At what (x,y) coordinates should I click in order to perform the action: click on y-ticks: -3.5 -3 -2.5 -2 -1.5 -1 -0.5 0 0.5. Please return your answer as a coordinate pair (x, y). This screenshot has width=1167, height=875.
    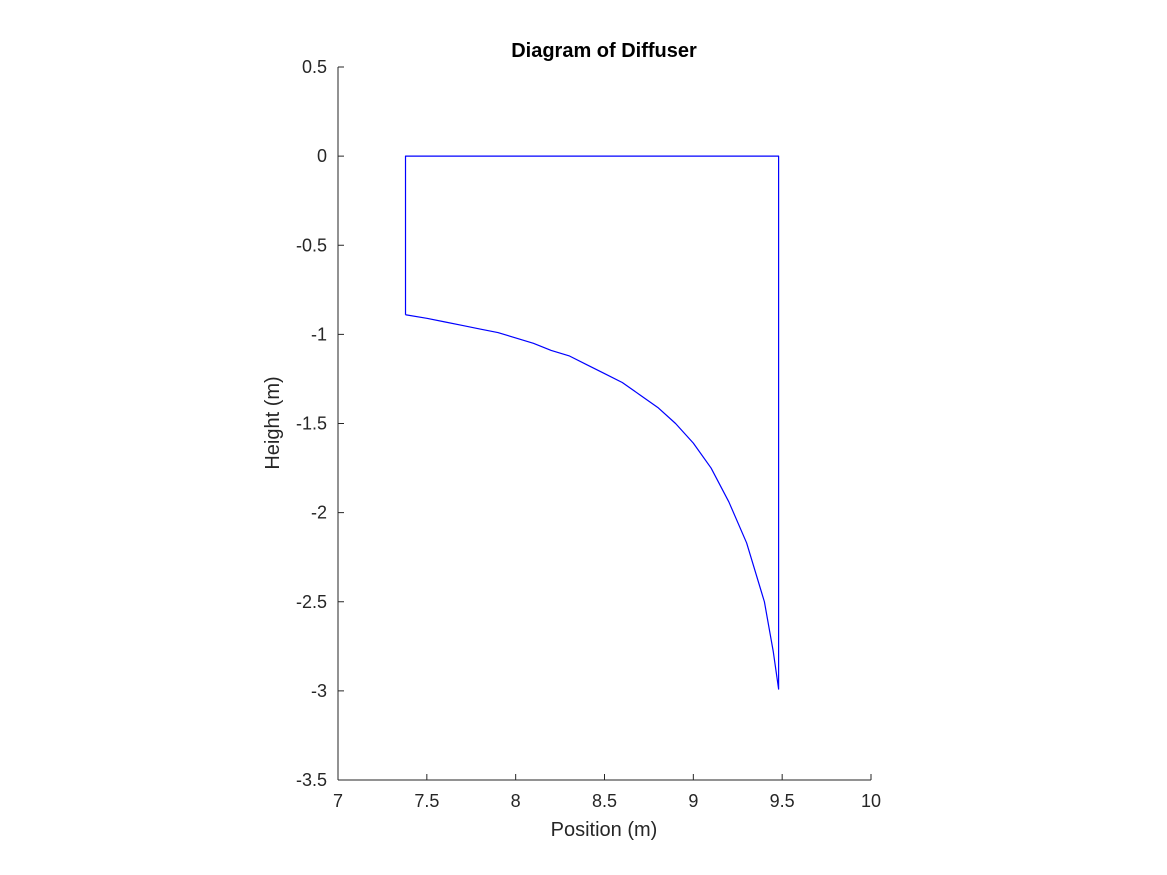
    Looking at the image, I should click on (320, 423).